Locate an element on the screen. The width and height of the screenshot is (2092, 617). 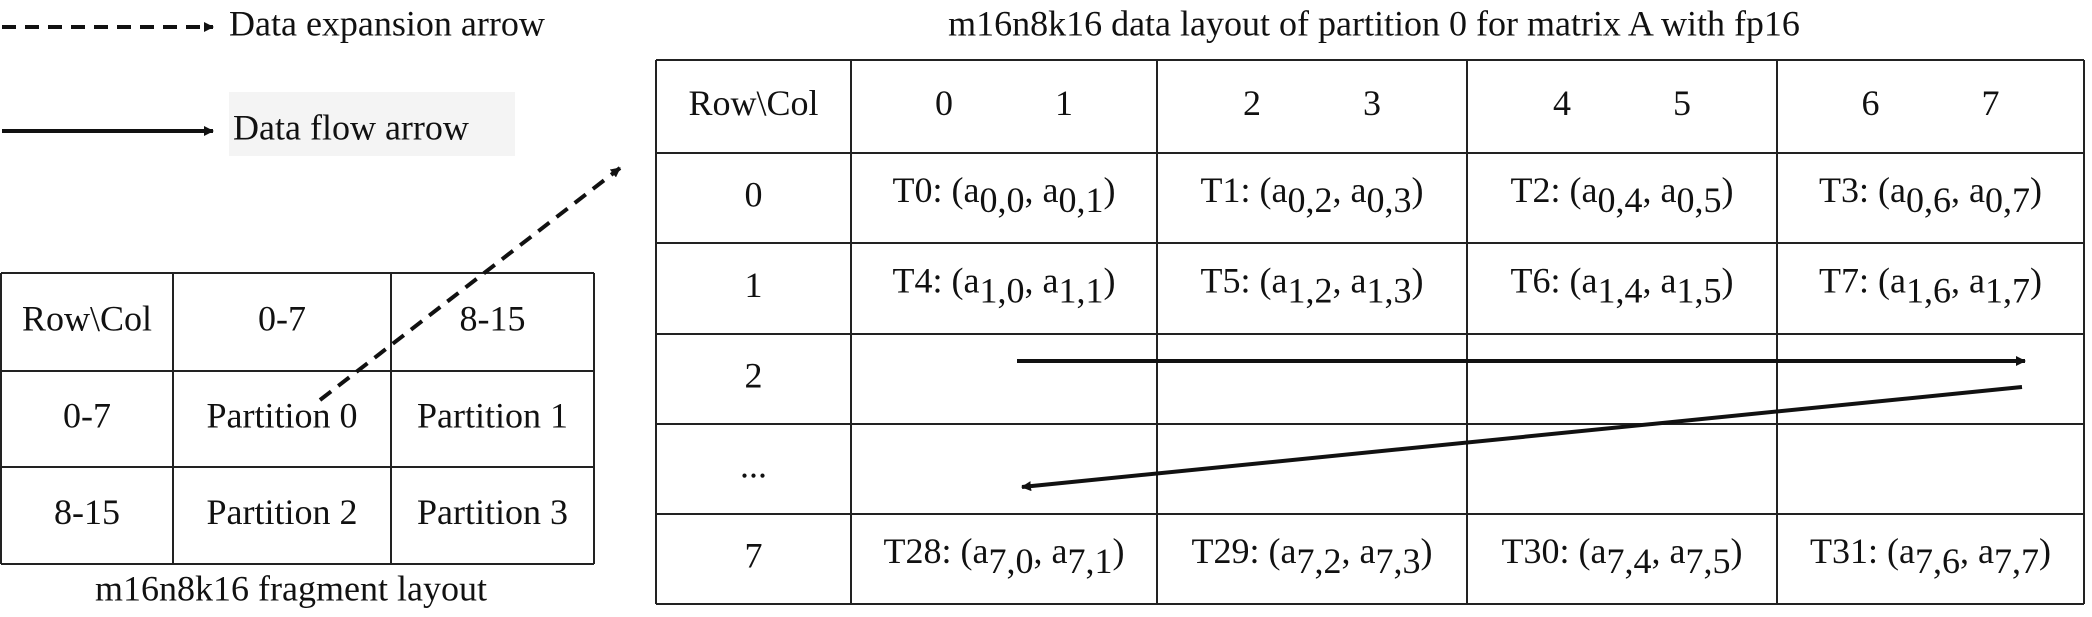
subscript: 0,1 is located at coordinates (1080, 200).